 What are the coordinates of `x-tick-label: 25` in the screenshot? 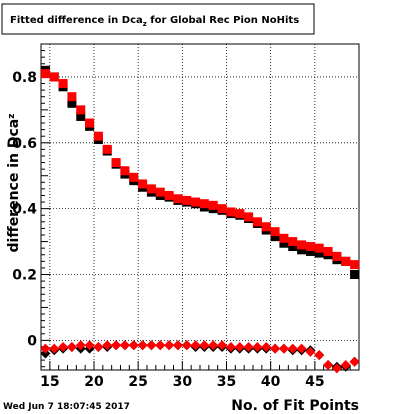 It's located at (137, 382).